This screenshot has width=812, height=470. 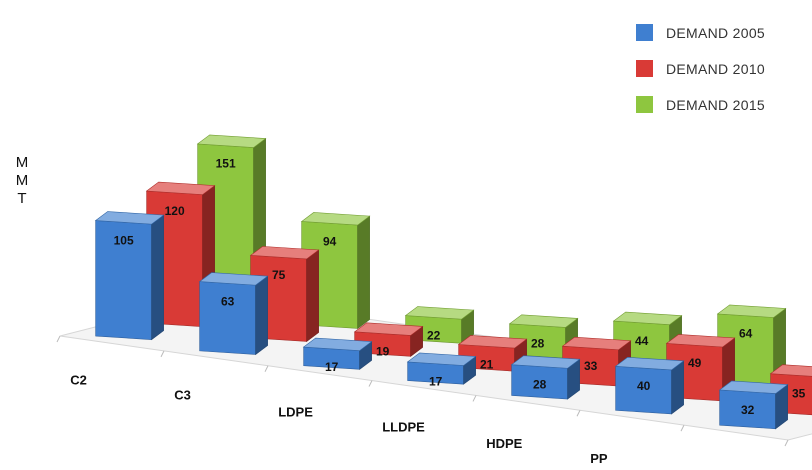 What do you see at coordinates (21, 198) in the screenshot?
I see `y-axis-label-letter: T` at bounding box center [21, 198].